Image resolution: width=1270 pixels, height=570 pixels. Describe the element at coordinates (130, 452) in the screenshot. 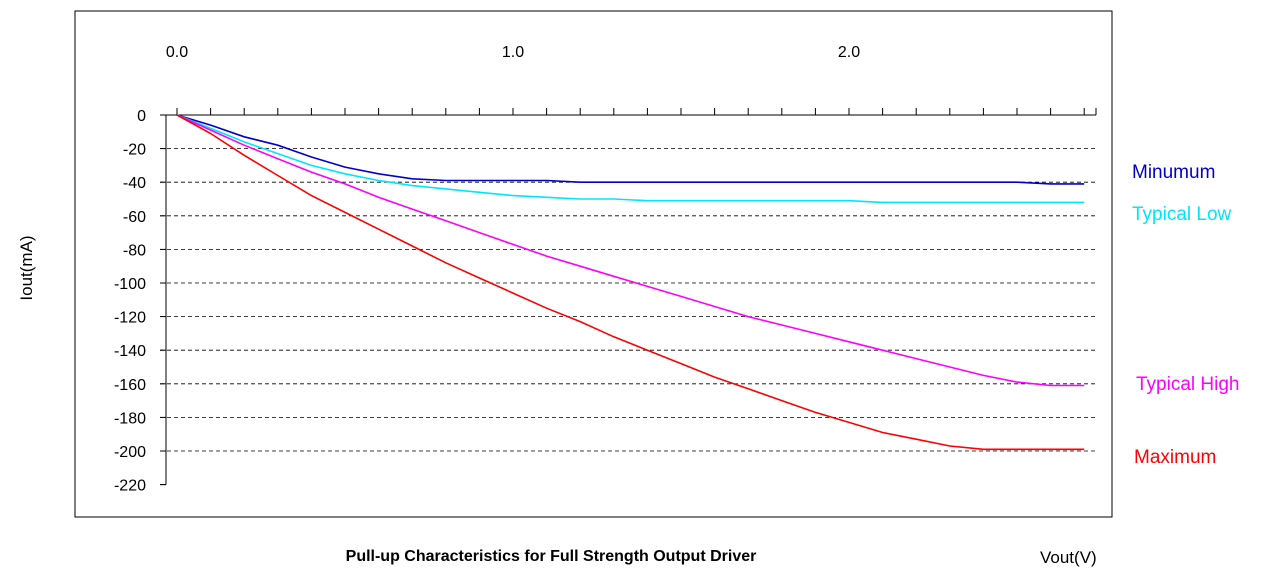

I see `y-tick-label: -200` at that location.